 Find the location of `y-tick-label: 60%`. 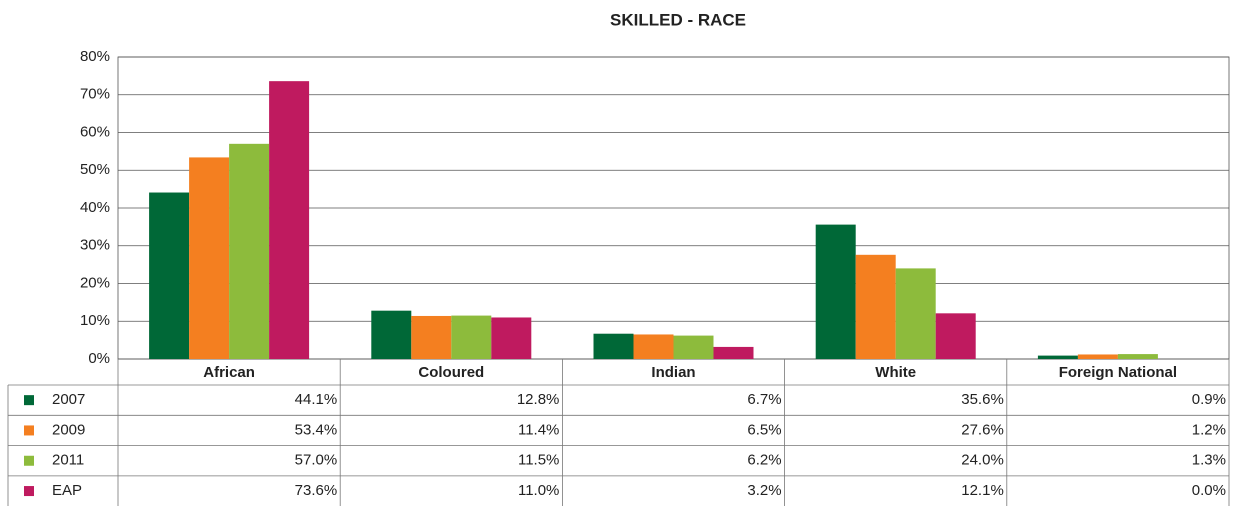

y-tick-label: 60% is located at coordinates (95, 131).